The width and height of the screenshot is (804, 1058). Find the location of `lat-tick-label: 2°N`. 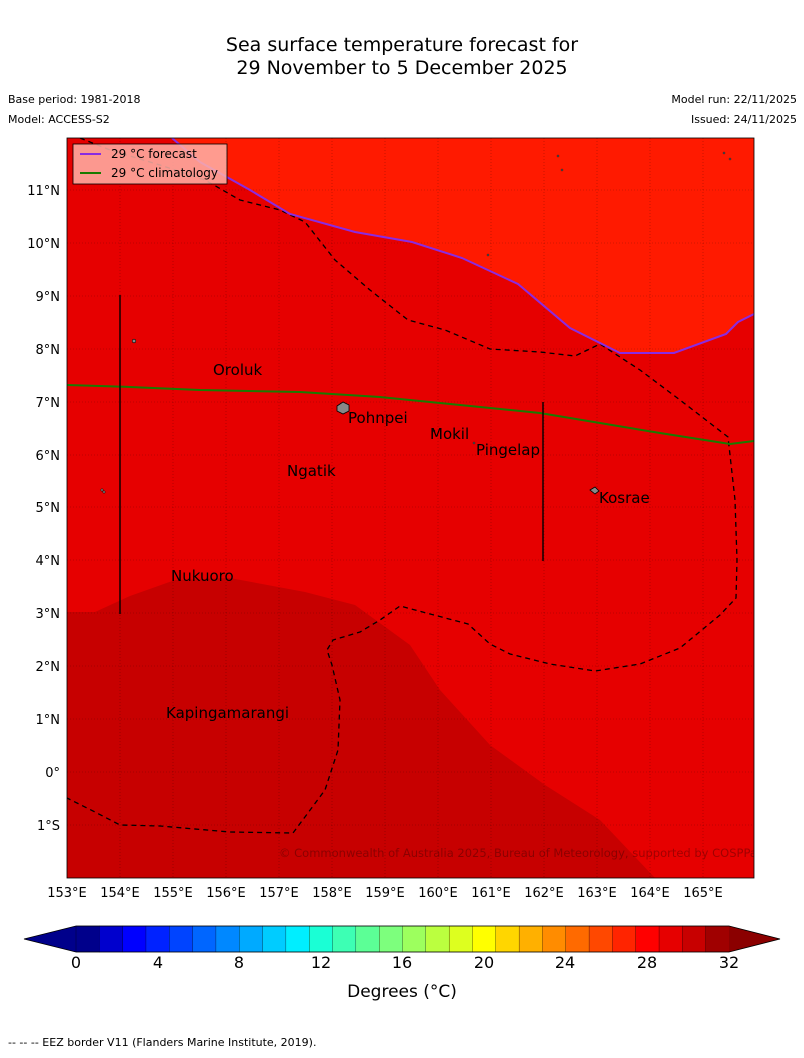

lat-tick-label: 2°N is located at coordinates (48, 667).